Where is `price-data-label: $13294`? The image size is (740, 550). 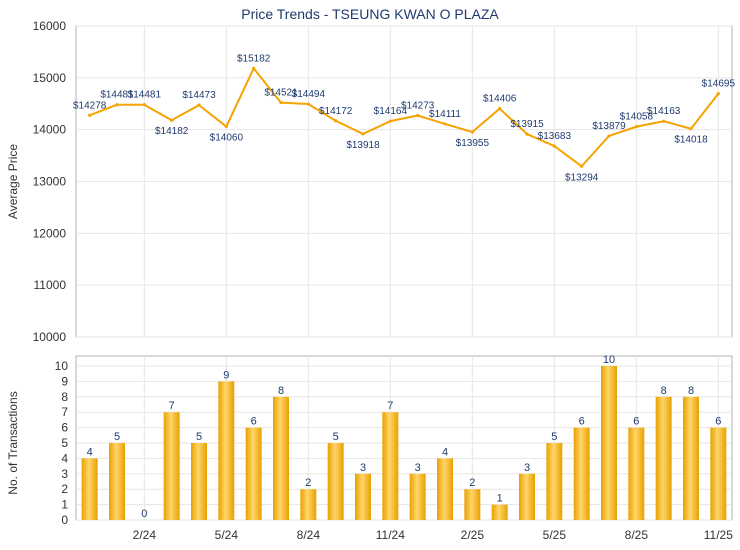
price-data-label: $13294 is located at coordinates (582, 177).